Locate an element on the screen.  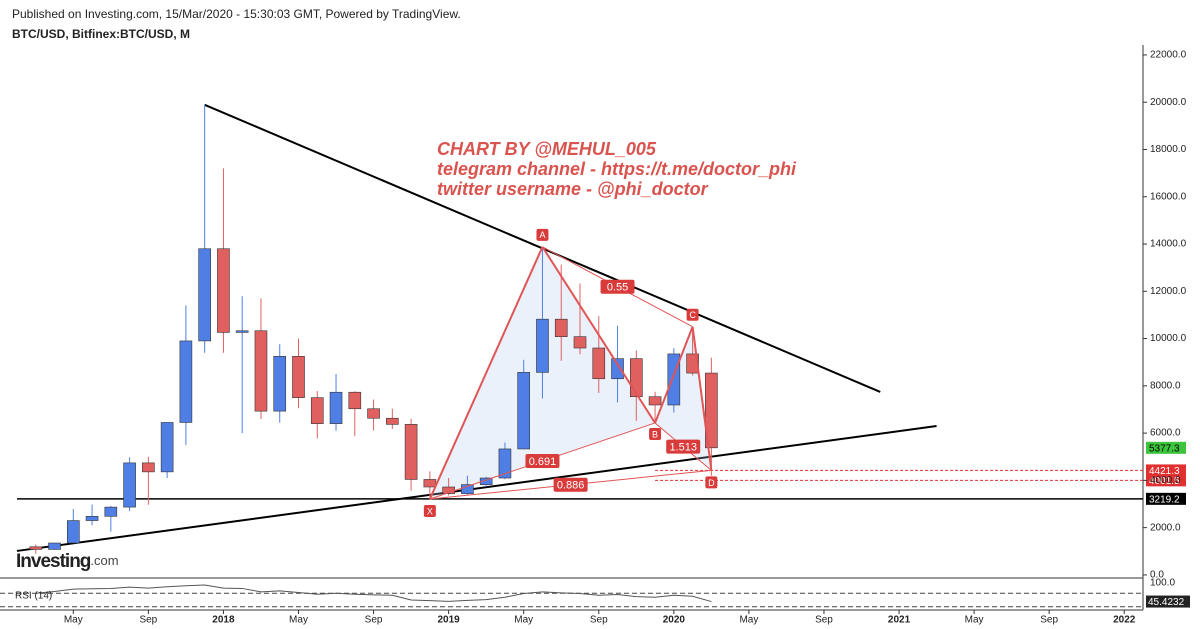
price-tag-label: 3219.2 is located at coordinates (1164, 499).